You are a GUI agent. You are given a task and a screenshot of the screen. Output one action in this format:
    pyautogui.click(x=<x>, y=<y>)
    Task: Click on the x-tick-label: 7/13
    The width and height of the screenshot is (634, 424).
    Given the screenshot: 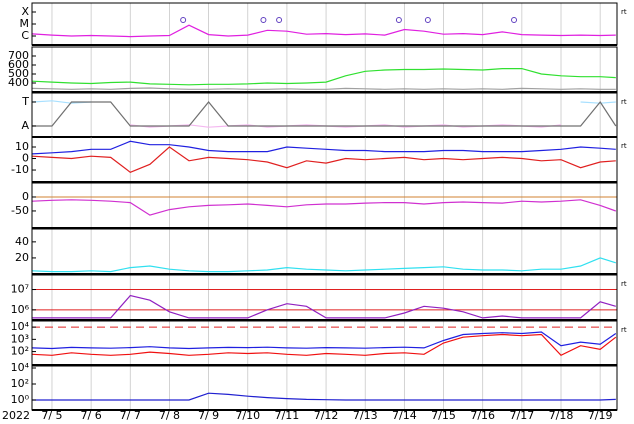 What is the action you would take?
    pyautogui.click(x=365, y=415)
    